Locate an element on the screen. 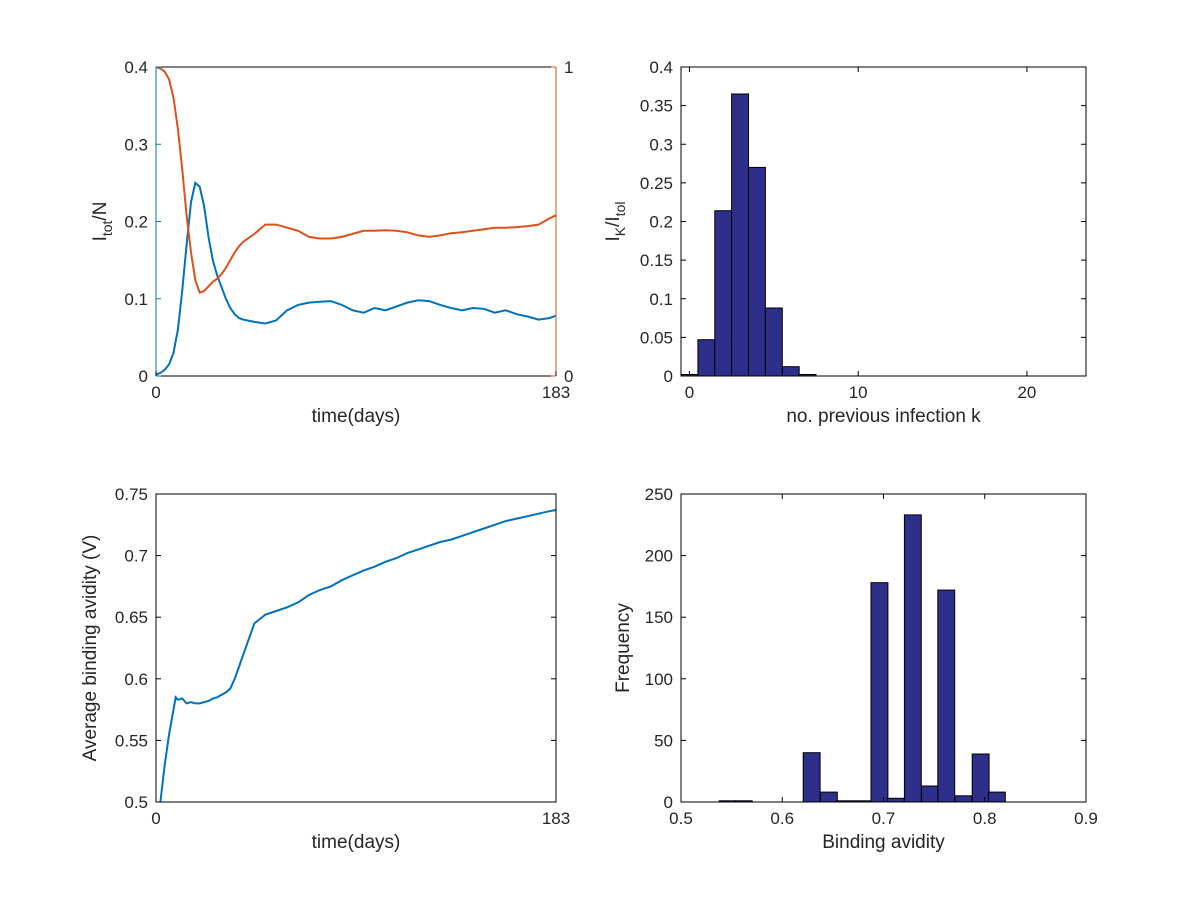  y-tick-label: 50 is located at coordinates (663, 740).